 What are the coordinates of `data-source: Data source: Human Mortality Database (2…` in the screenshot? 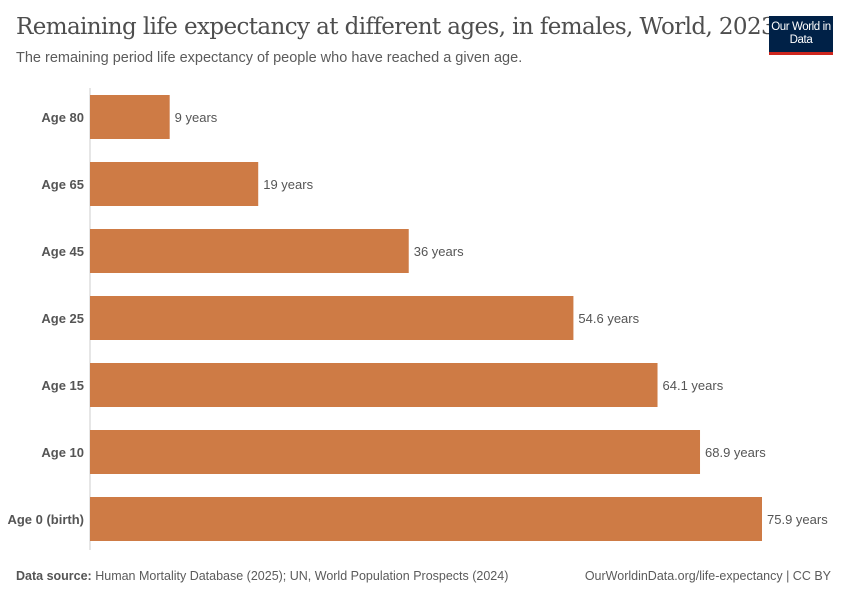 It's located at (262, 576).